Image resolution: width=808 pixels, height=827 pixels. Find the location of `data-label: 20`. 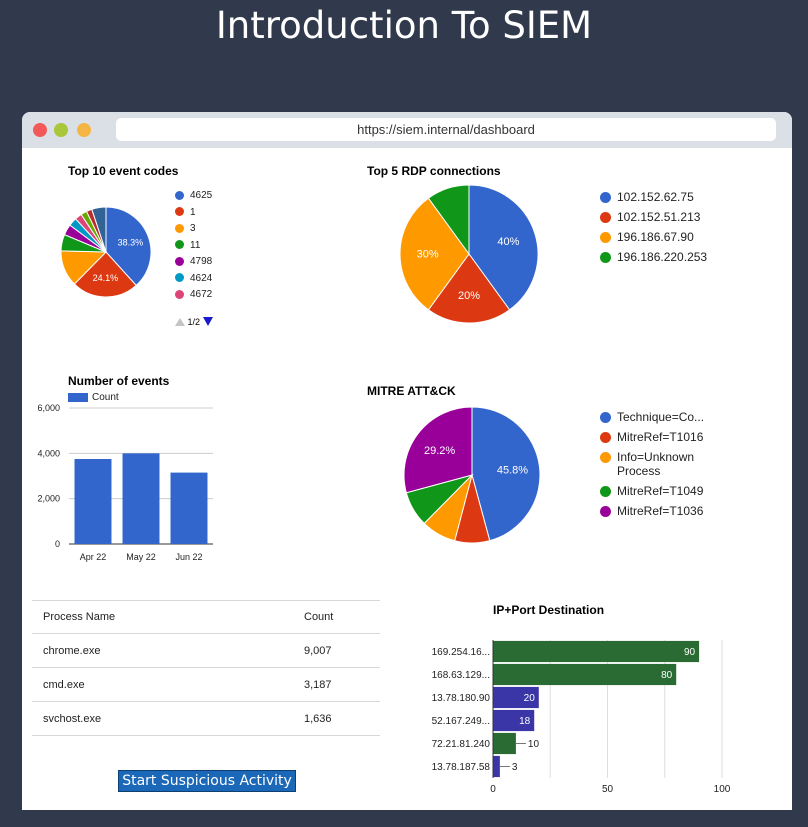

data-label: 20 is located at coordinates (530, 698).